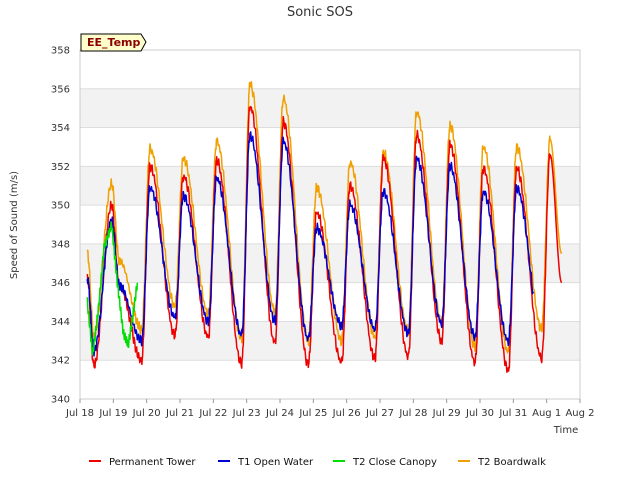  What do you see at coordinates (394, 462) in the screenshot?
I see `legend-label: T2 Close Canopy` at bounding box center [394, 462].